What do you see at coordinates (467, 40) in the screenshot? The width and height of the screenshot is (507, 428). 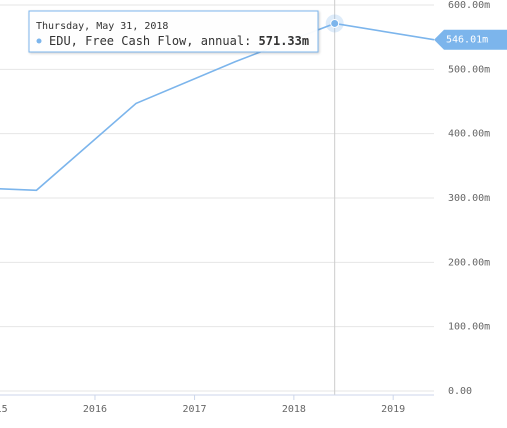 I see `last-value-label: 546.01m` at bounding box center [467, 40].